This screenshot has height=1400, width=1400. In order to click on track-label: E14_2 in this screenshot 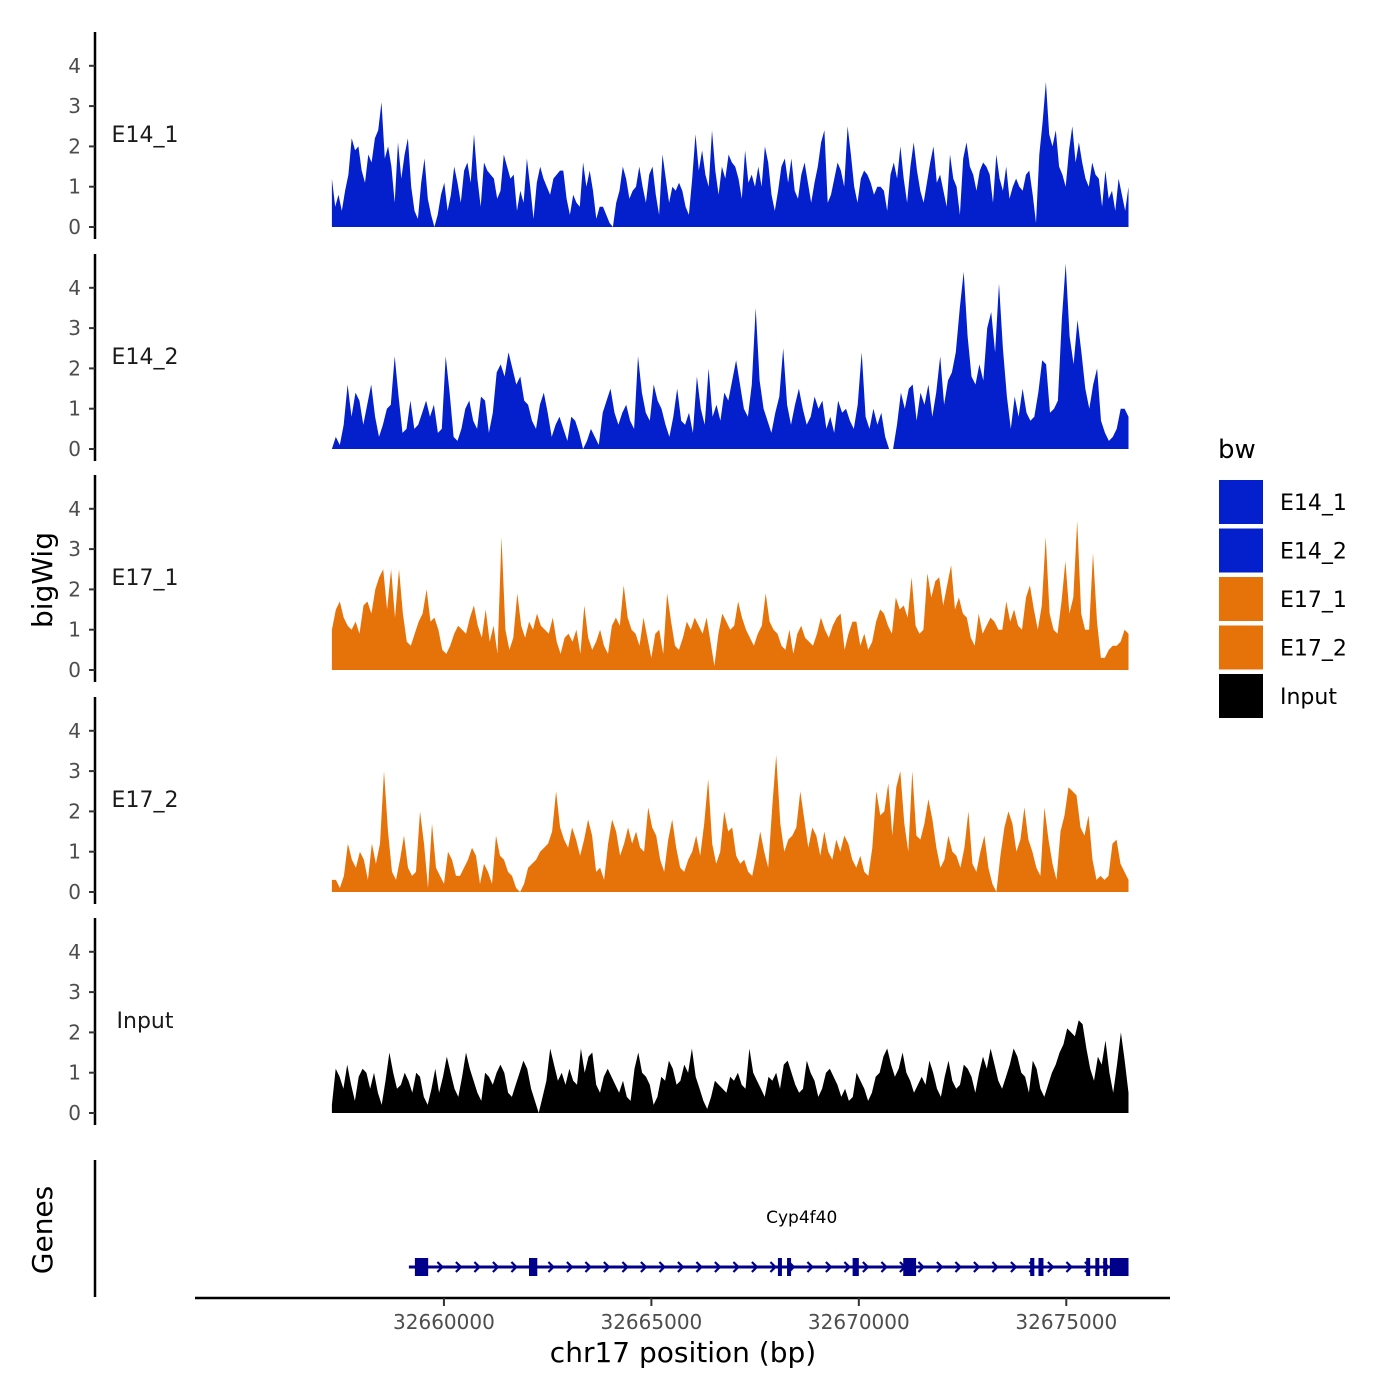, I will do `click(145, 357)`.